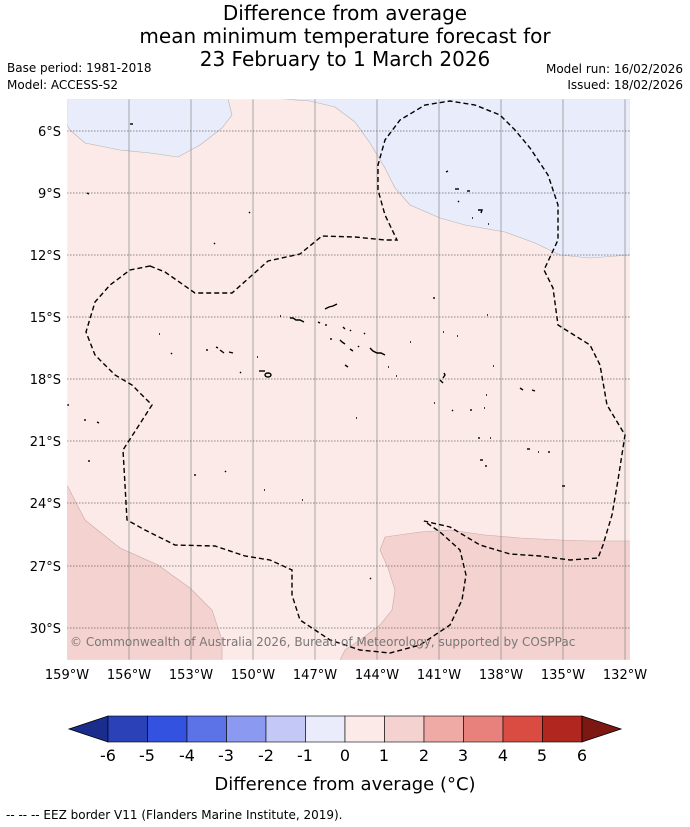 The image size is (690, 827). I want to click on lat-label: 27°S, so click(45, 567).